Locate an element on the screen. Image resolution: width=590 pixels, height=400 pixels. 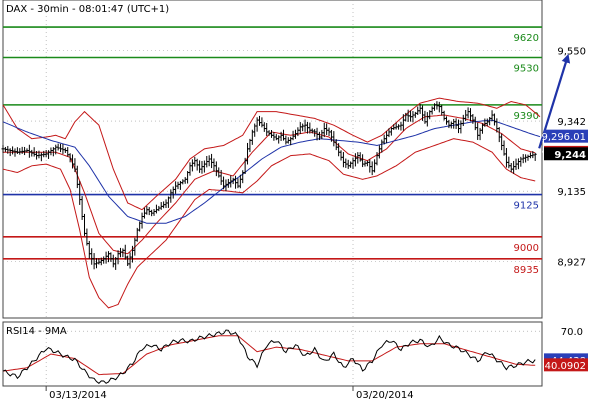
rsi-badge-bg is located at coordinates (566, 365).